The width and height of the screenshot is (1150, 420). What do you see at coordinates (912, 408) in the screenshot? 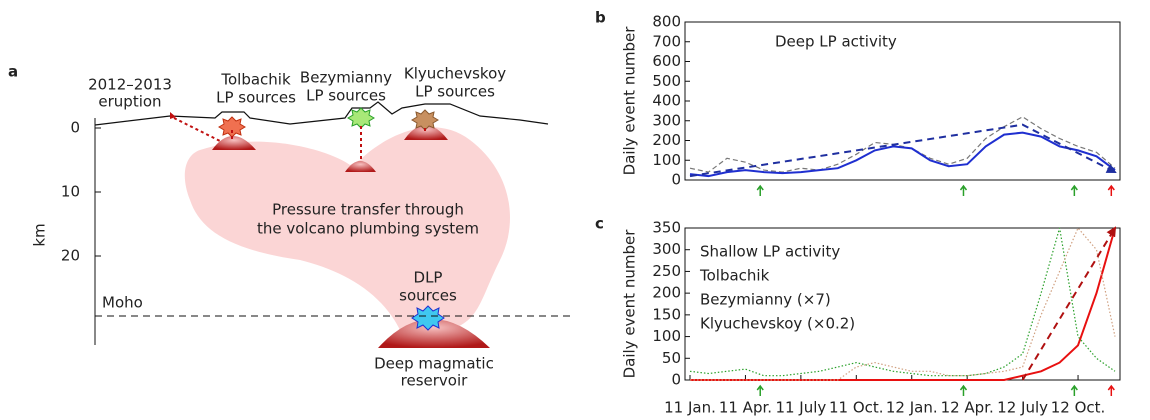
I see `x-tick-label: 12 Jan.` at bounding box center [912, 408].